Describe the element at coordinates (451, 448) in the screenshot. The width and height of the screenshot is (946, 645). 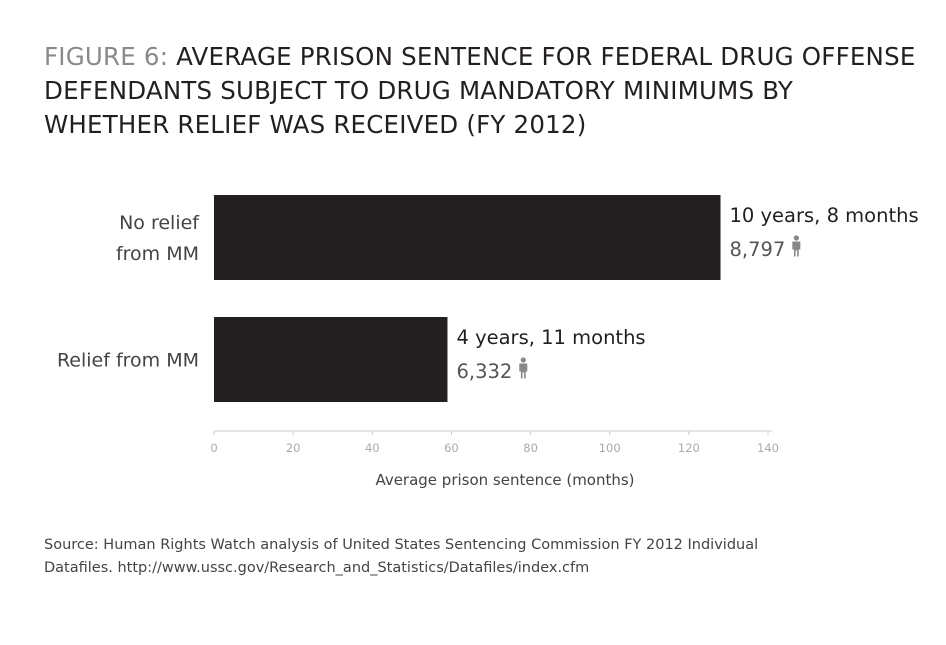
I see `x-tick-label: 60` at that location.